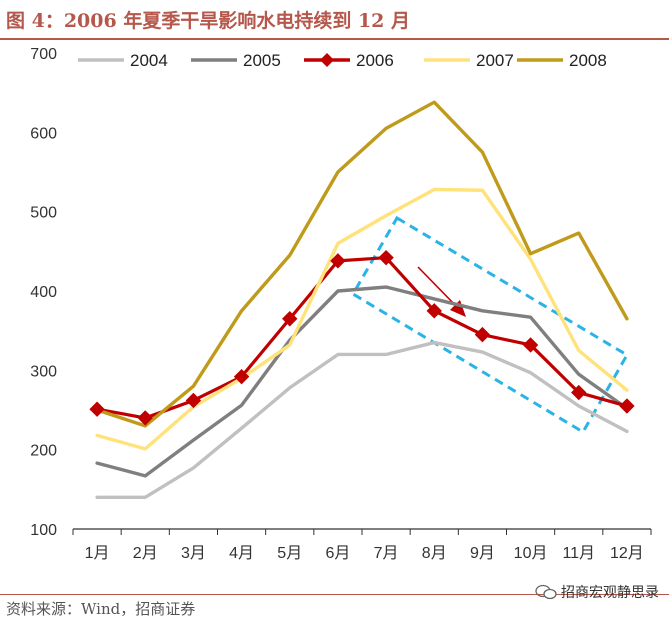  I want to click on source-divider, so click(334, 594).